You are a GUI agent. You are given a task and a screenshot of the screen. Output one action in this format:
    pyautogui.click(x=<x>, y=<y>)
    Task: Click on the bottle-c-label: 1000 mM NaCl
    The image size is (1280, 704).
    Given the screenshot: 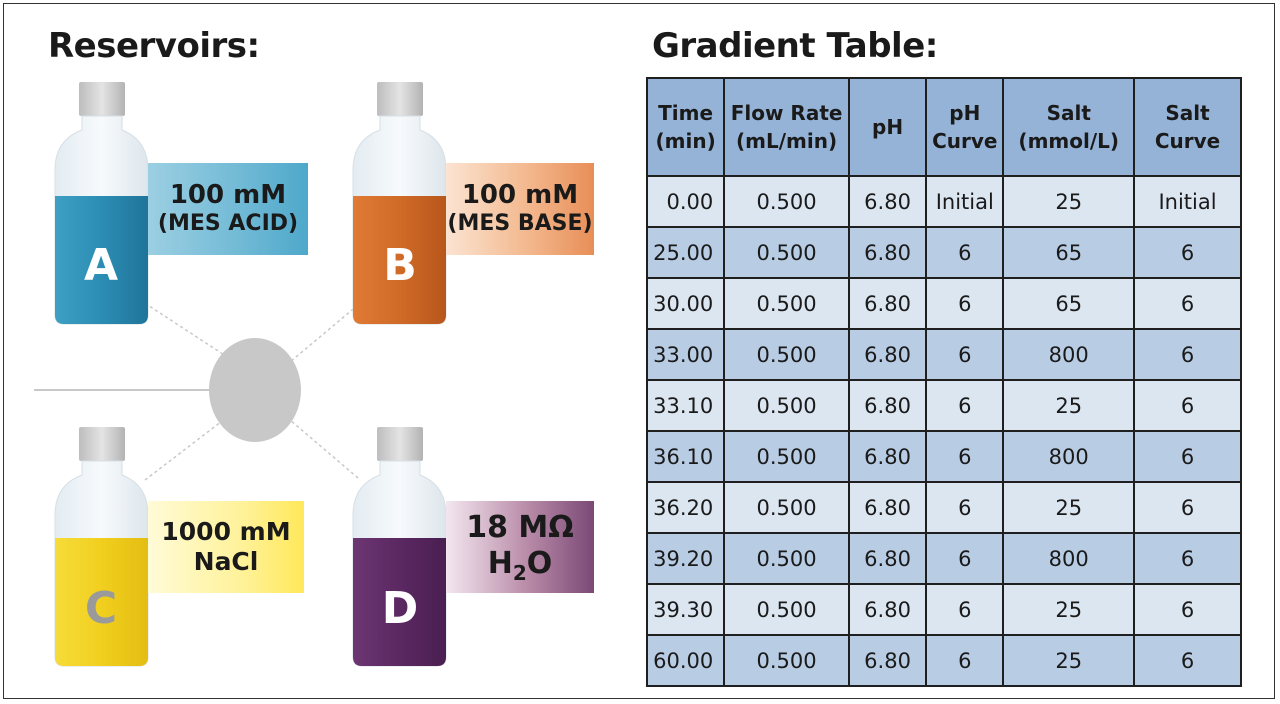 What is the action you would take?
    pyautogui.click(x=226, y=547)
    